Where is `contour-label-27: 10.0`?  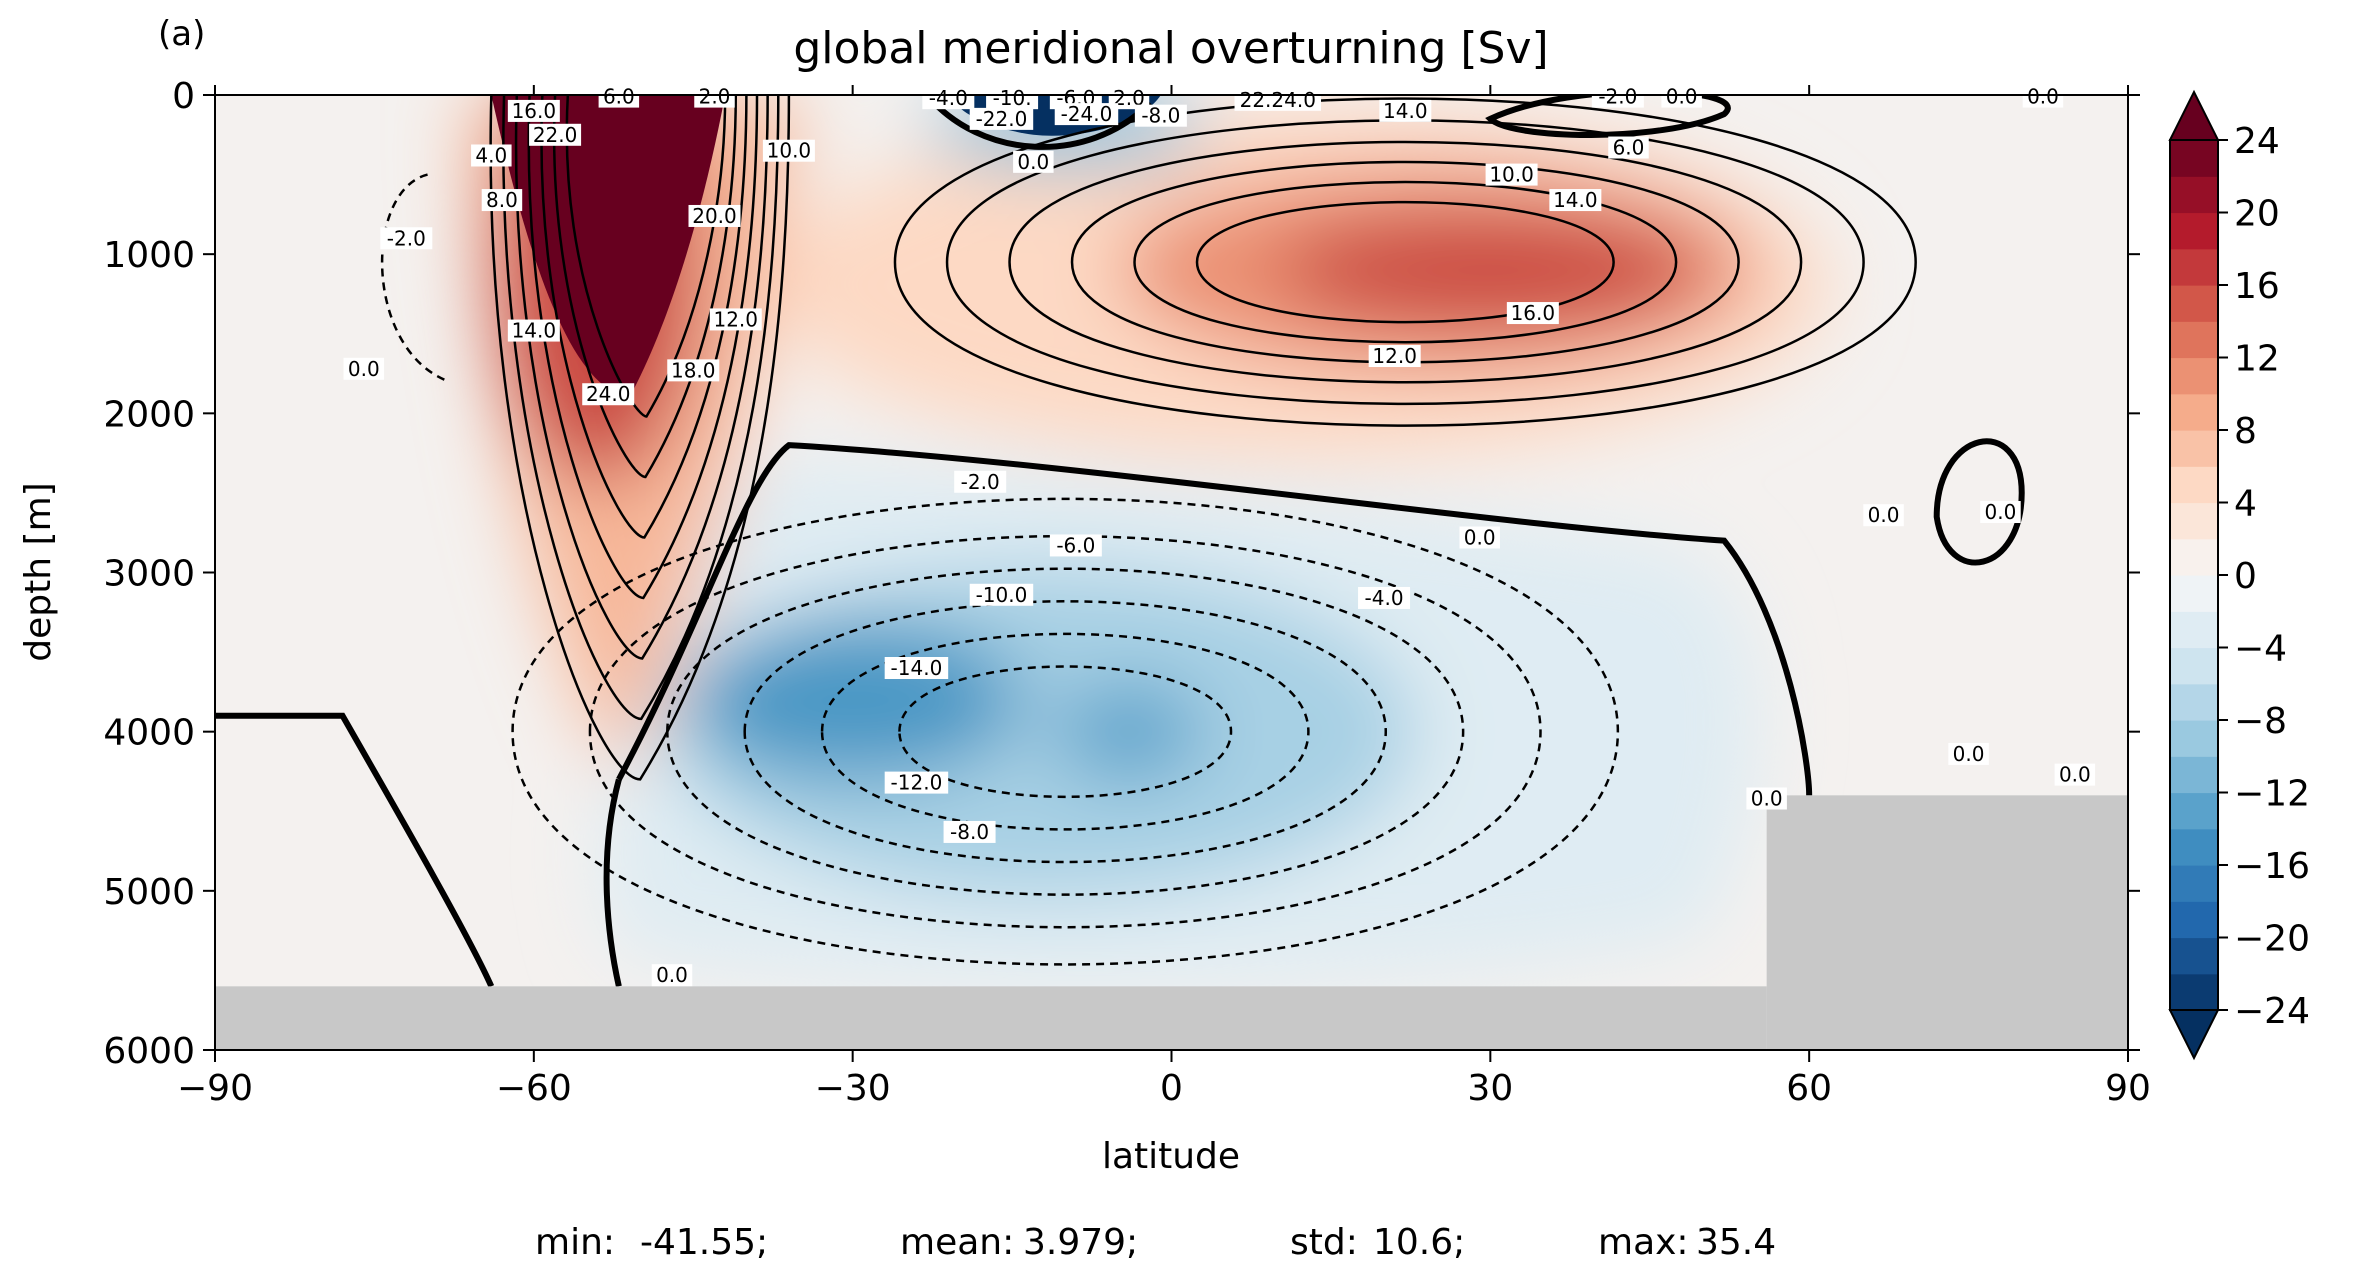 contour-label-27: 10.0 is located at coordinates (1511, 175).